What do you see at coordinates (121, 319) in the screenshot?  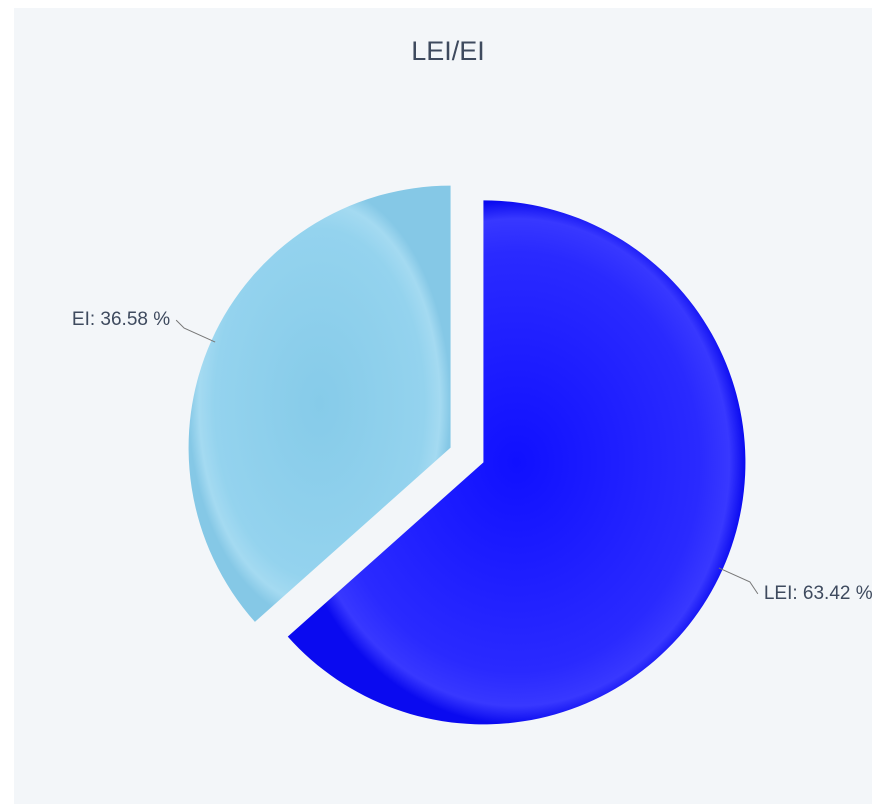 I see `data-label: EI: 36.58 %` at bounding box center [121, 319].